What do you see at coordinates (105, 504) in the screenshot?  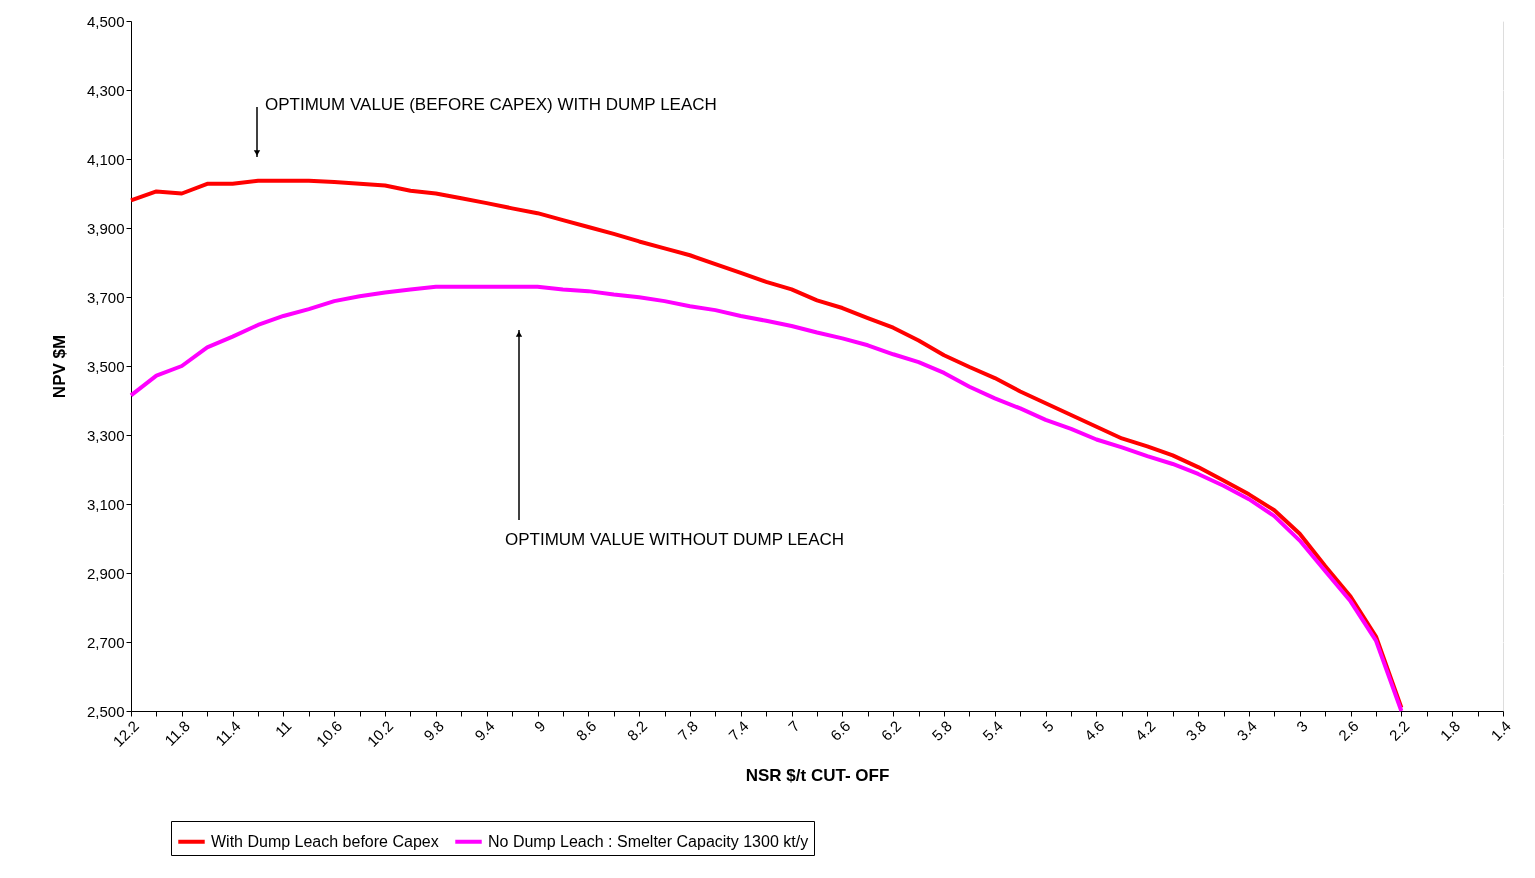 I see `y-tick-label: 3,100` at bounding box center [105, 504].